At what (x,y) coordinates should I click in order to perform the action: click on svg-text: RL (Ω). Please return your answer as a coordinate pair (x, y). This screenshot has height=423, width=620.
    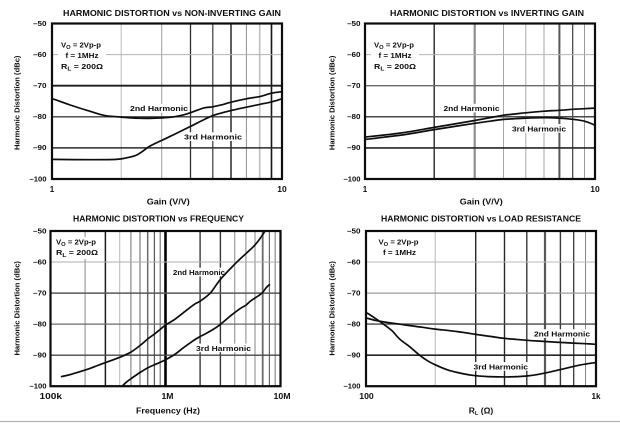
    Looking at the image, I should click on (481, 412).